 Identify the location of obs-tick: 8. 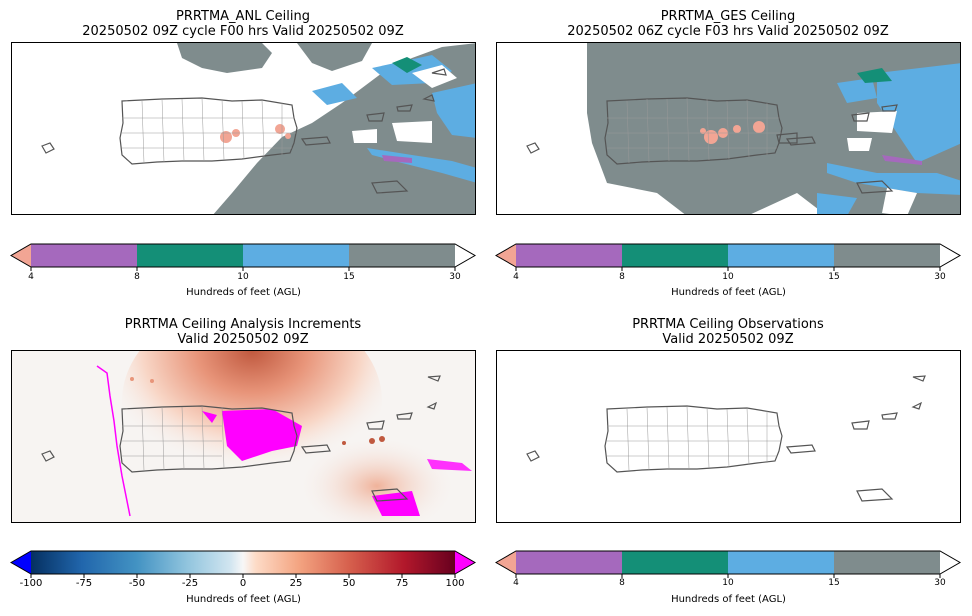
(622, 583).